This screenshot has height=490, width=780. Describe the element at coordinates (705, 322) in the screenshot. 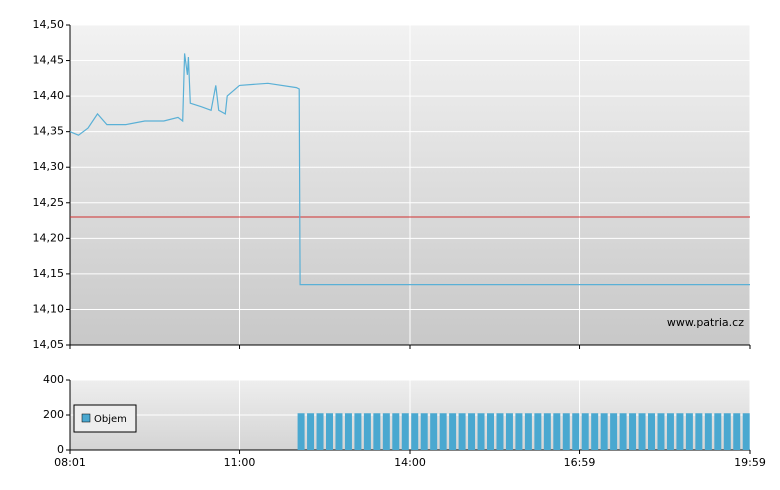

I see `watermark: www.patria.cz` at that location.